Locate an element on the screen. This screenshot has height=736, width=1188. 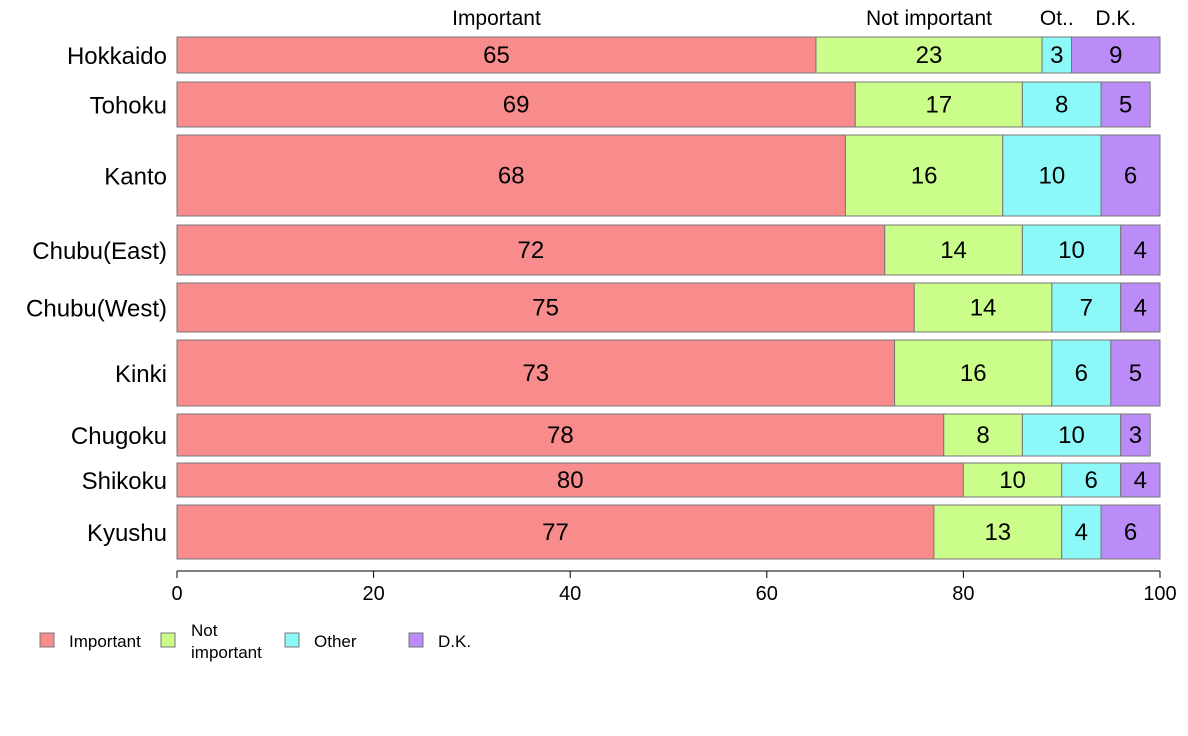
data-label-tohoku-not-important: 17 is located at coordinates (938, 105).